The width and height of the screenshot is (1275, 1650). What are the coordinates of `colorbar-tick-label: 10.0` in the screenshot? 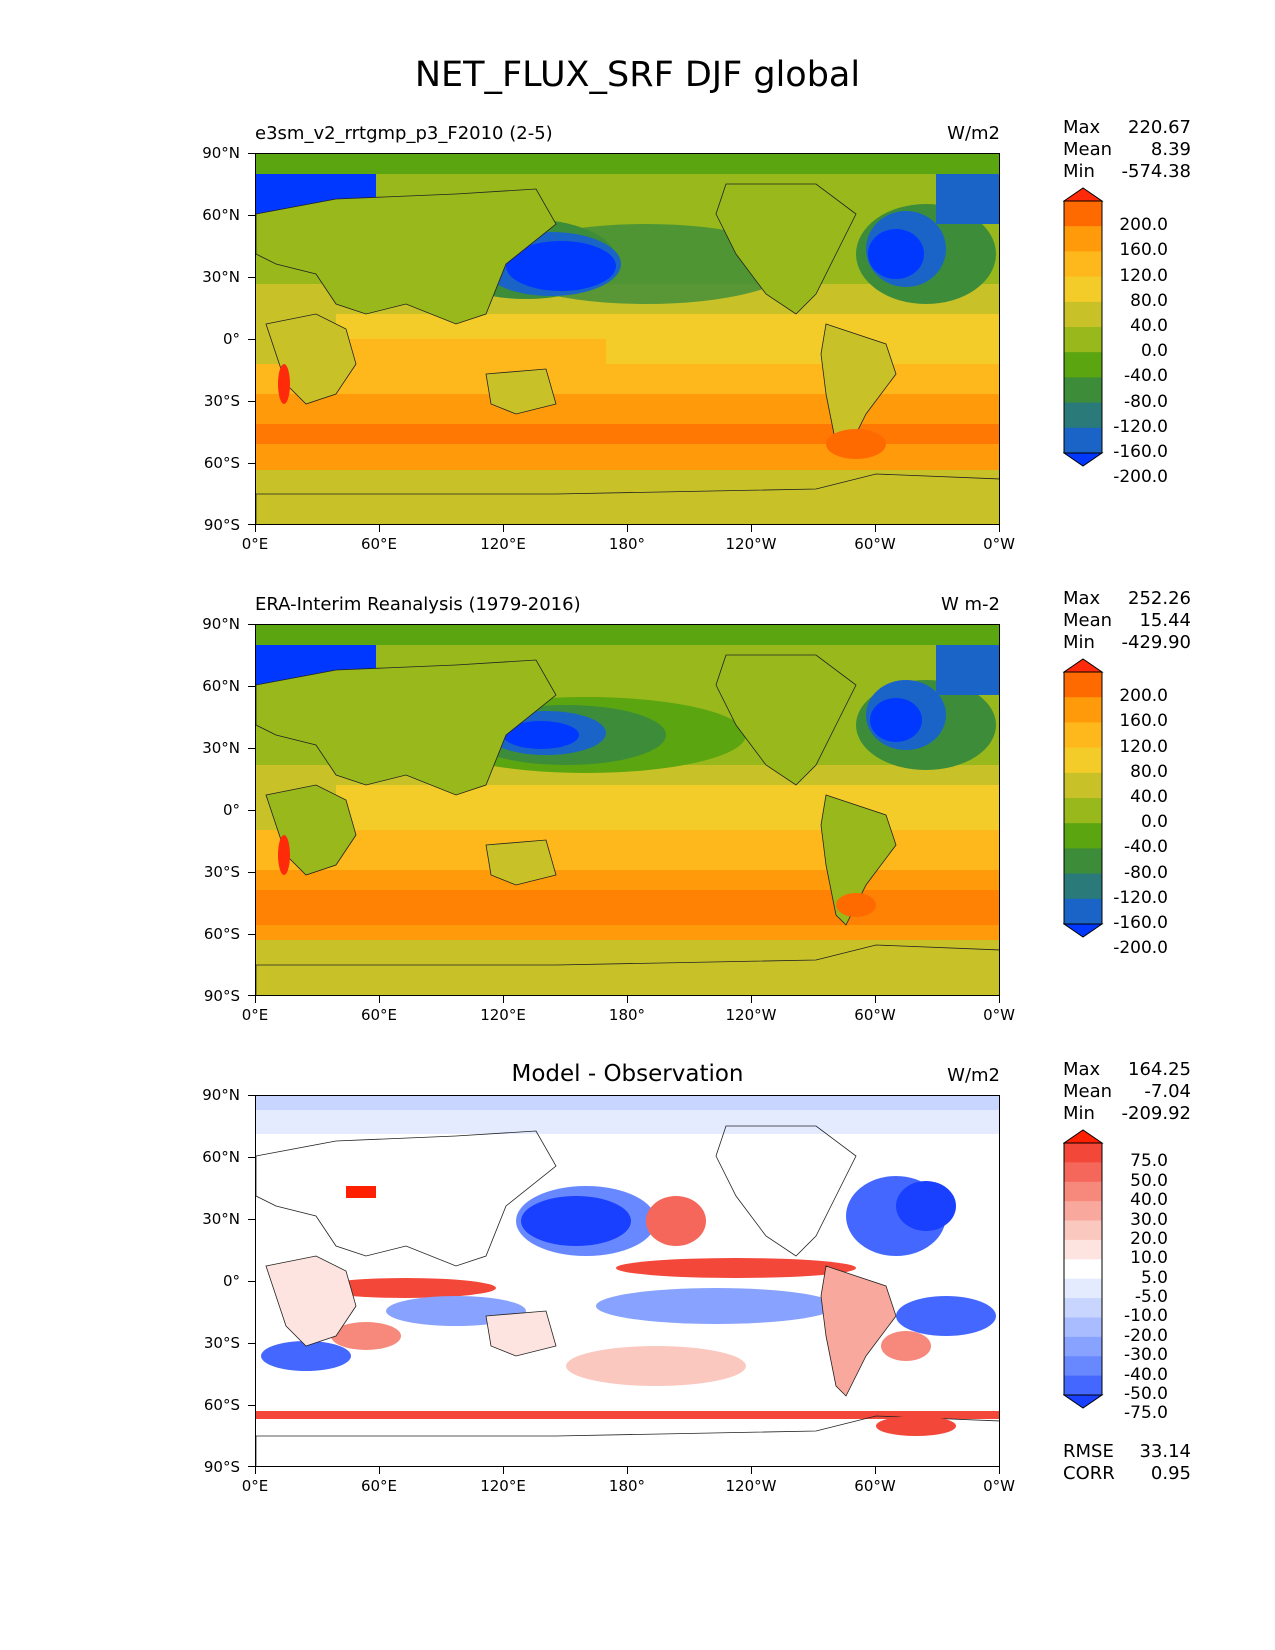 It's located at (1149, 1258).